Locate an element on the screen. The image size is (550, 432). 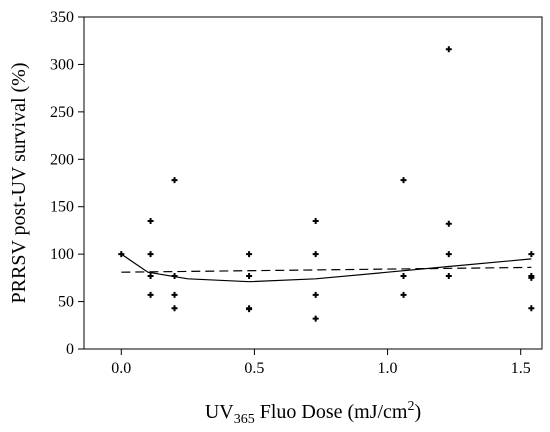
y-tick-label: 100 is located at coordinates (62, 254).